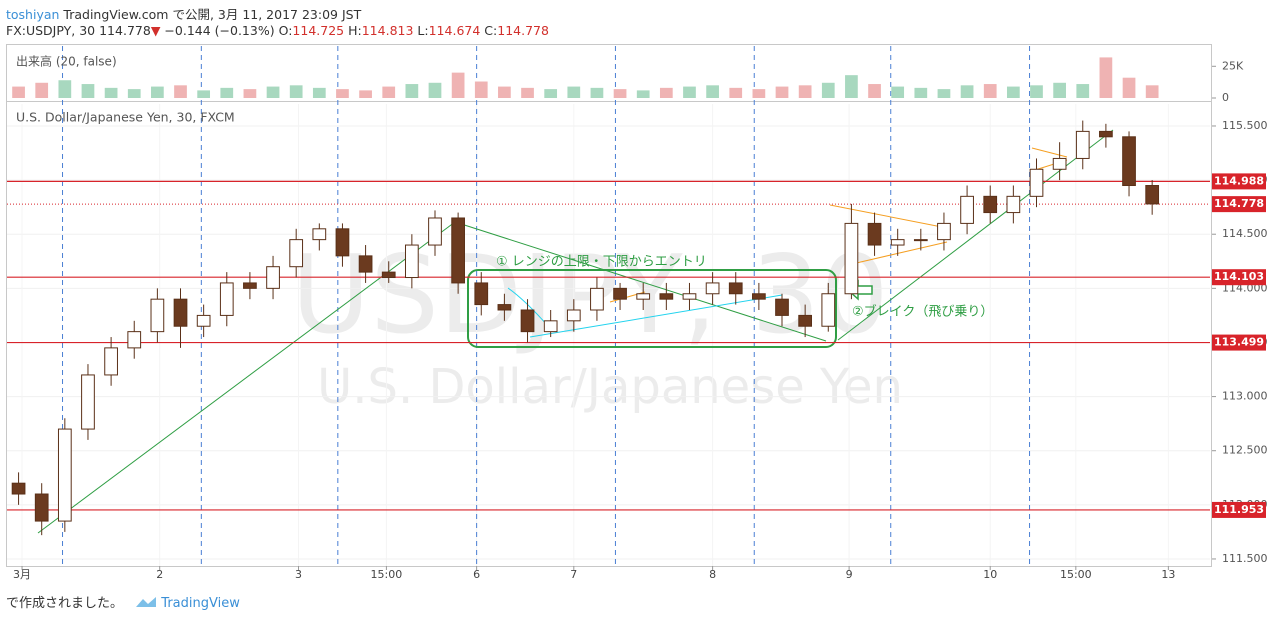  Describe the element at coordinates (200, 603) in the screenshot. I see `brand: TradingView` at that location.